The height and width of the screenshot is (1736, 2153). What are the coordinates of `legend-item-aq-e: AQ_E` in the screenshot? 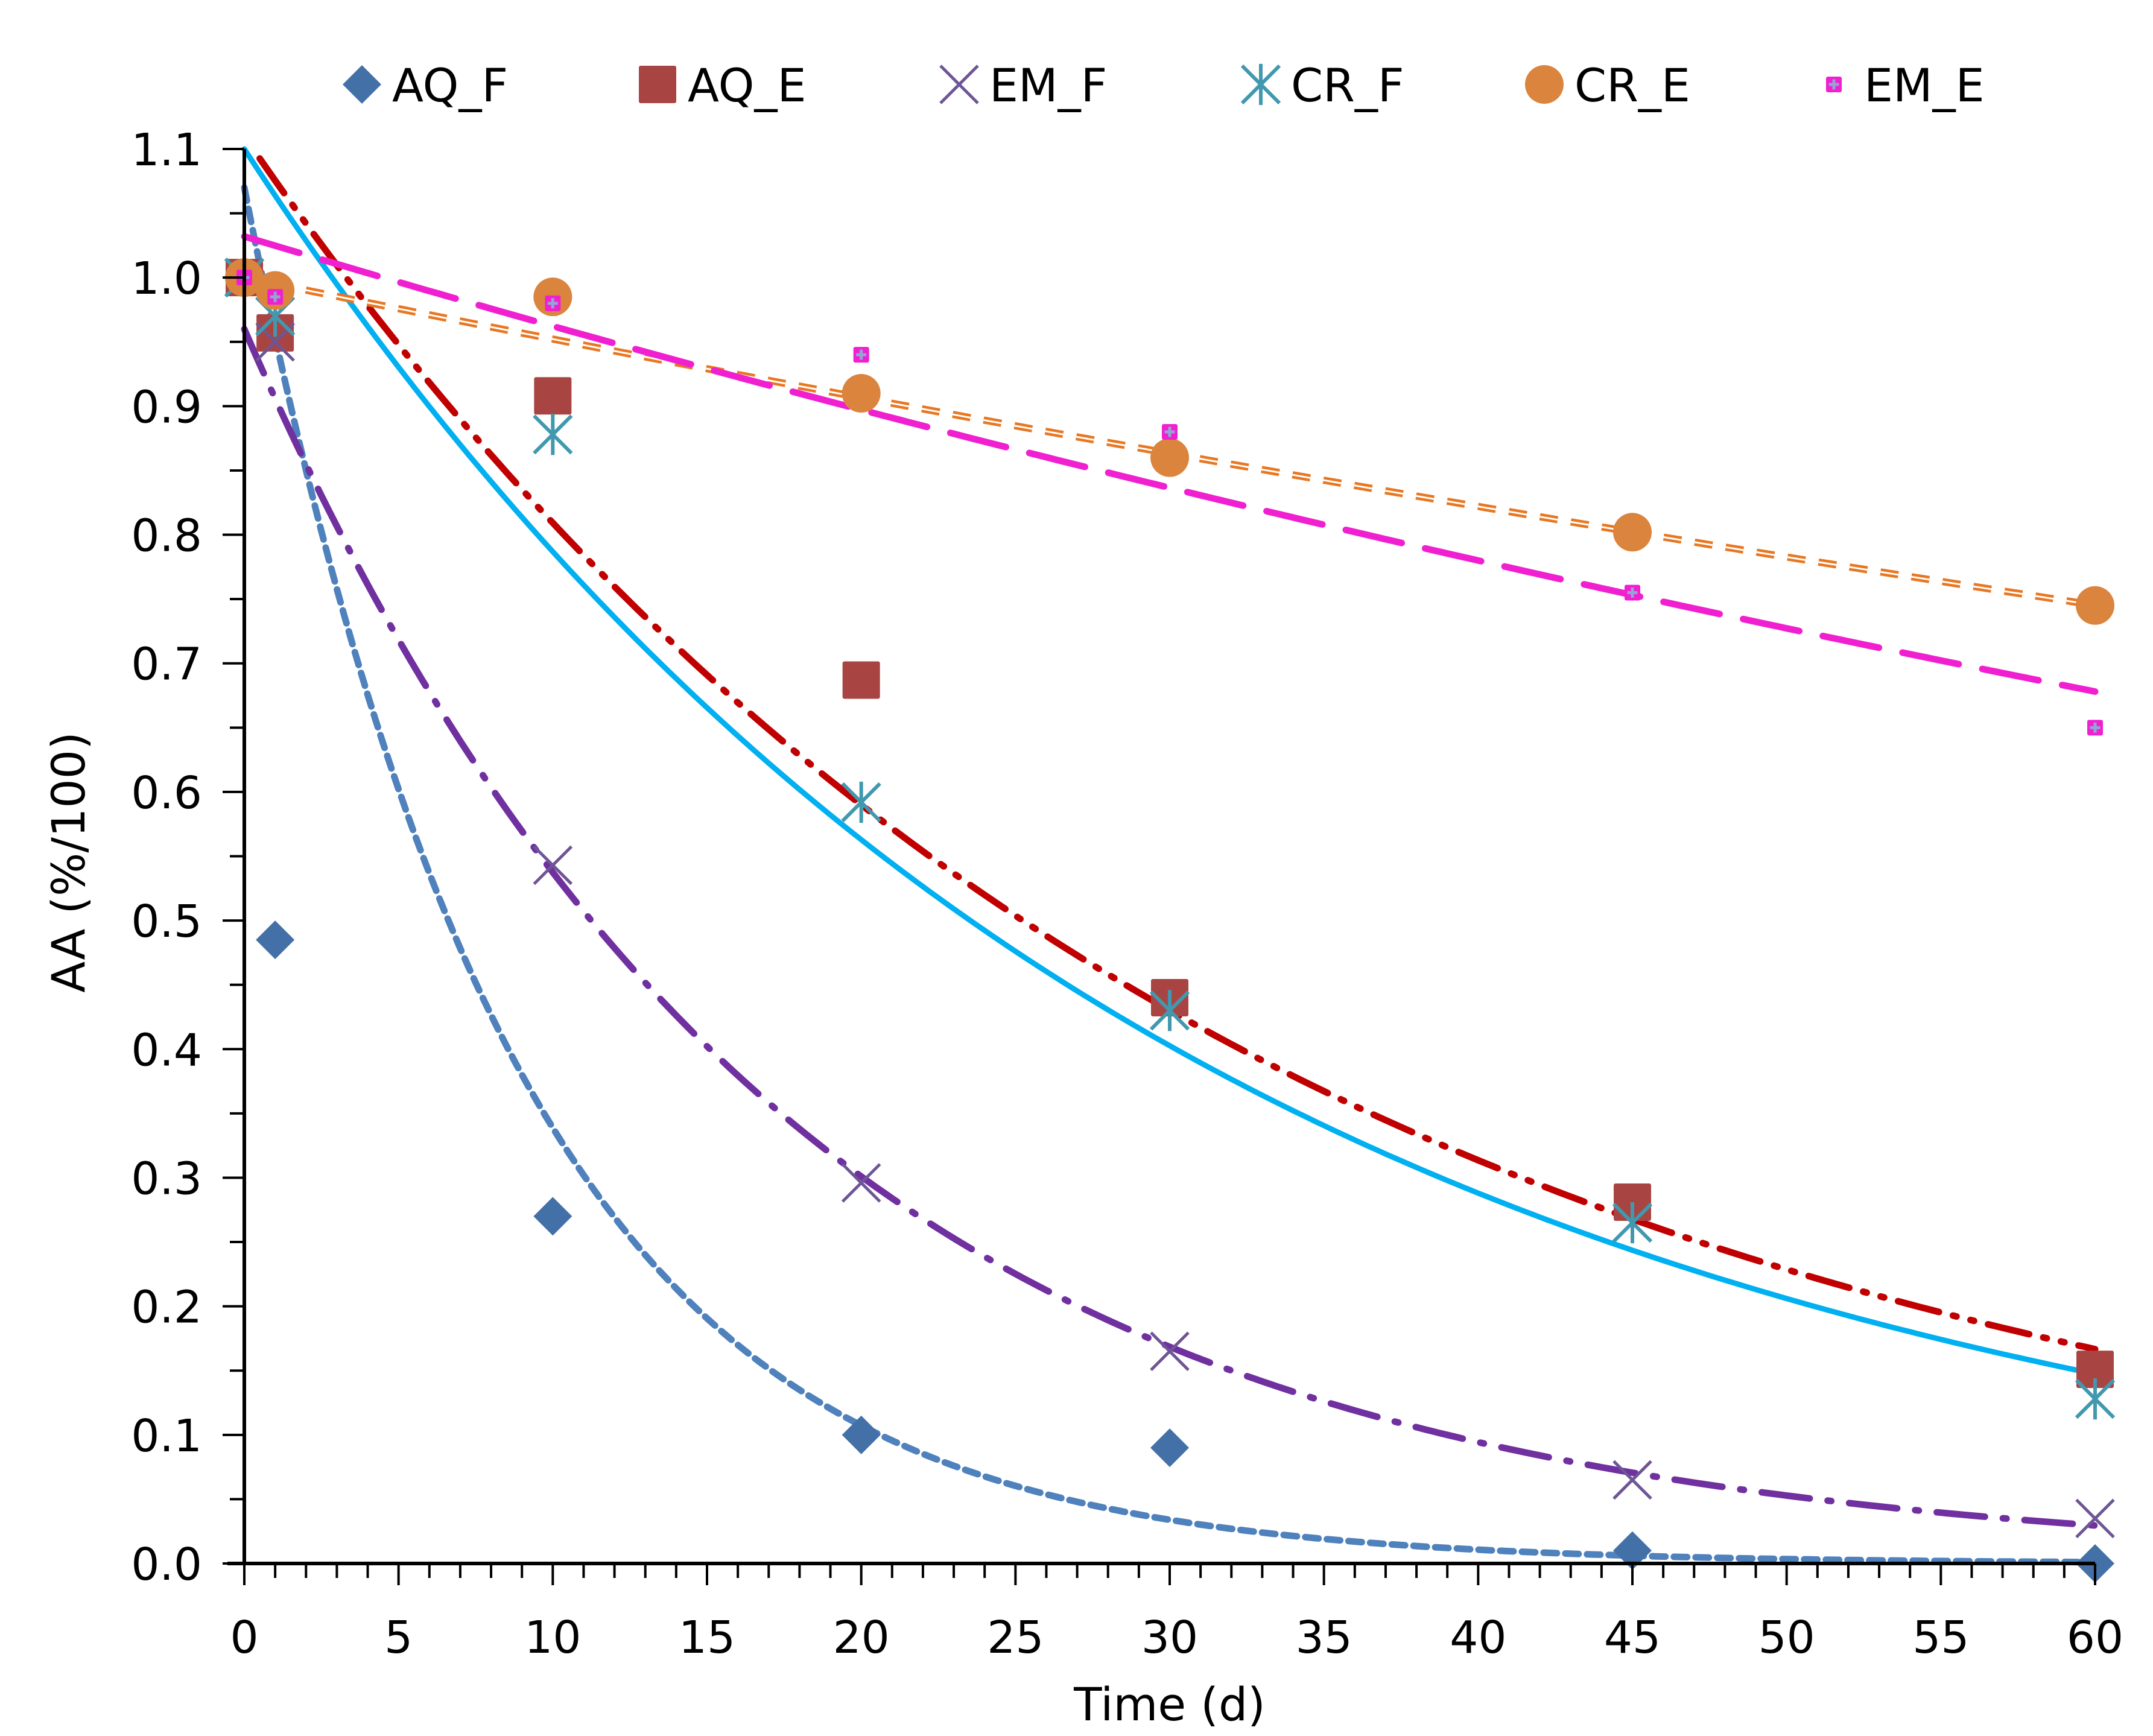 It's located at (723, 85).